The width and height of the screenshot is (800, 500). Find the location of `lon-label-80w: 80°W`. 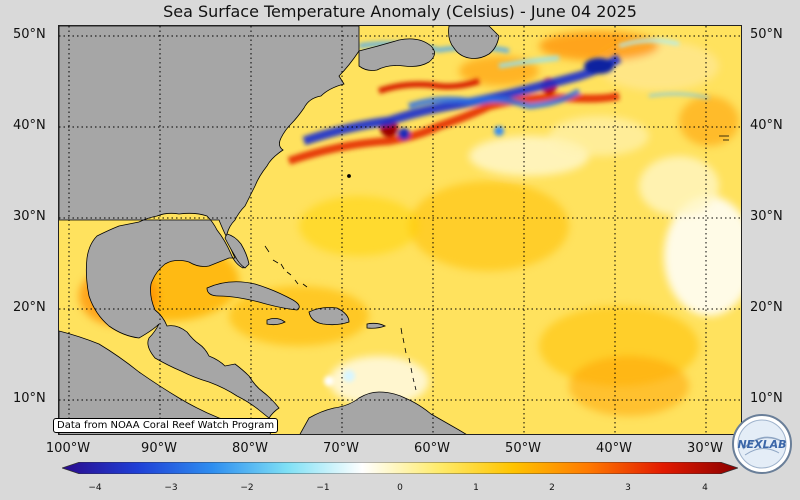

lon-label-80w: 80°W is located at coordinates (250, 448).